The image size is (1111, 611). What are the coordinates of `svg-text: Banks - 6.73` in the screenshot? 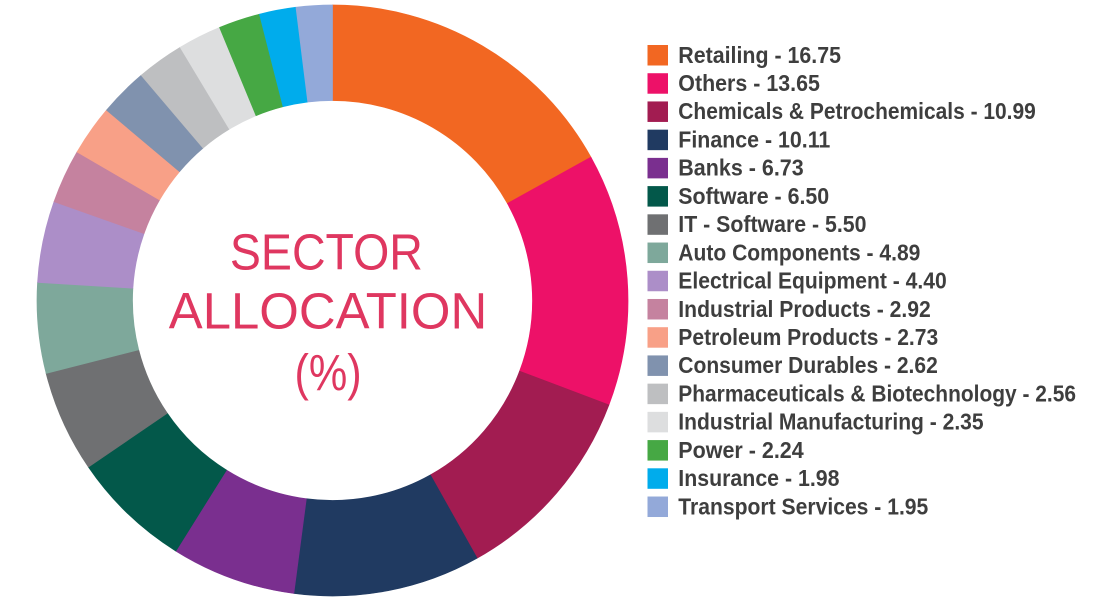 It's located at (740, 168).